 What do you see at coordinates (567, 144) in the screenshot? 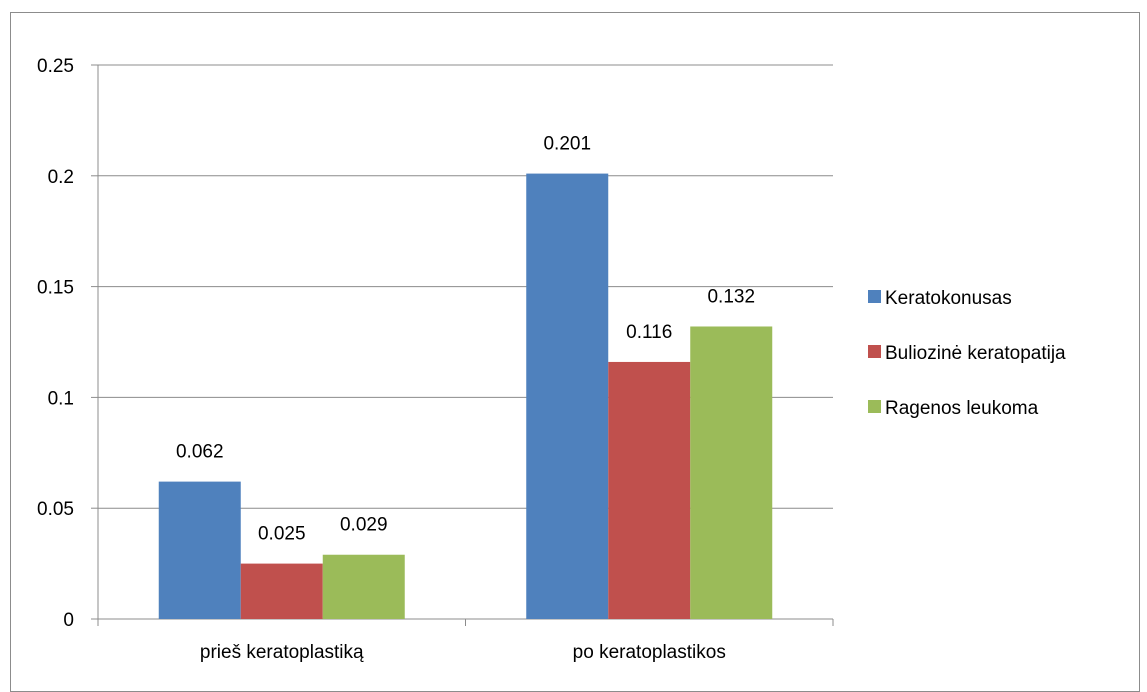
I see `data-label: 0.201` at bounding box center [567, 144].